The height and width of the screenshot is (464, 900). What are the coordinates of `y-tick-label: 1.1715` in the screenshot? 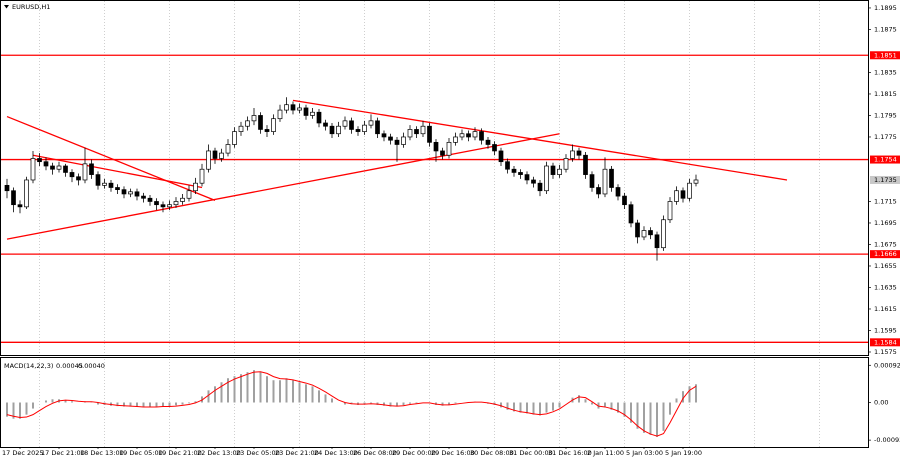 It's located at (885, 201).